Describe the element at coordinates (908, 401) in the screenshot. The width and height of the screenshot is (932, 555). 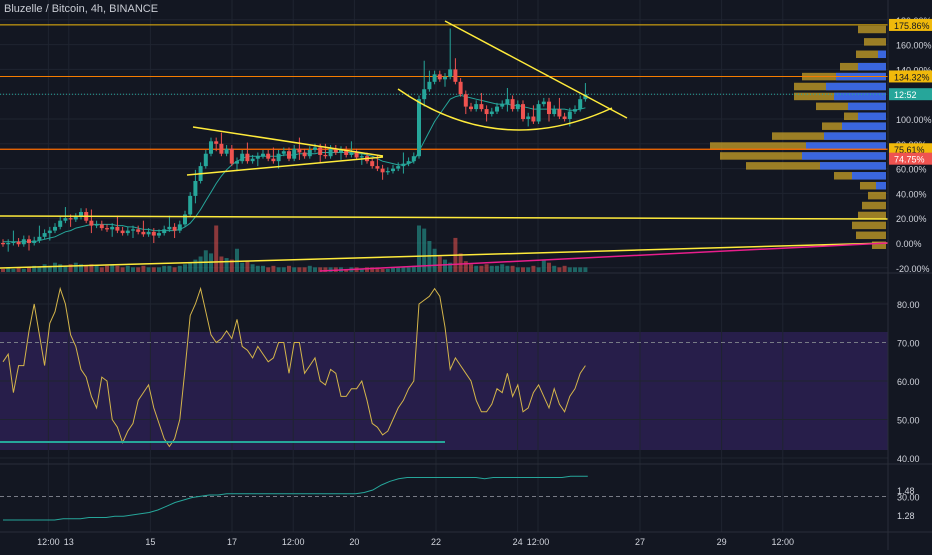
I see `rsi-axis: 80.00 70.00 60.00 50.00 40.00 30.00` at that location.